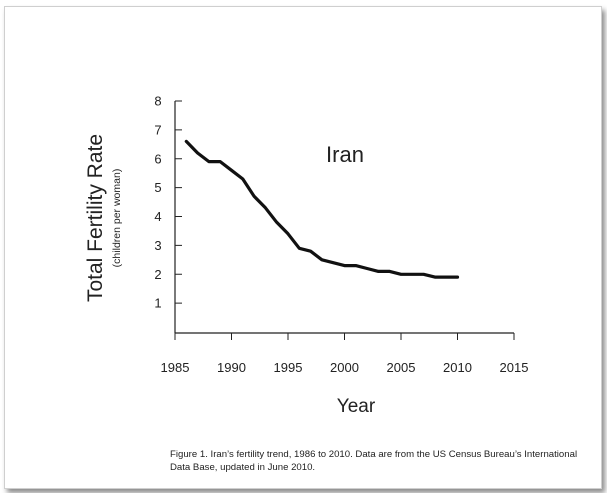 The height and width of the screenshot is (493, 607). Describe the element at coordinates (345, 154) in the screenshot. I see `chart-title: Iran` at that location.